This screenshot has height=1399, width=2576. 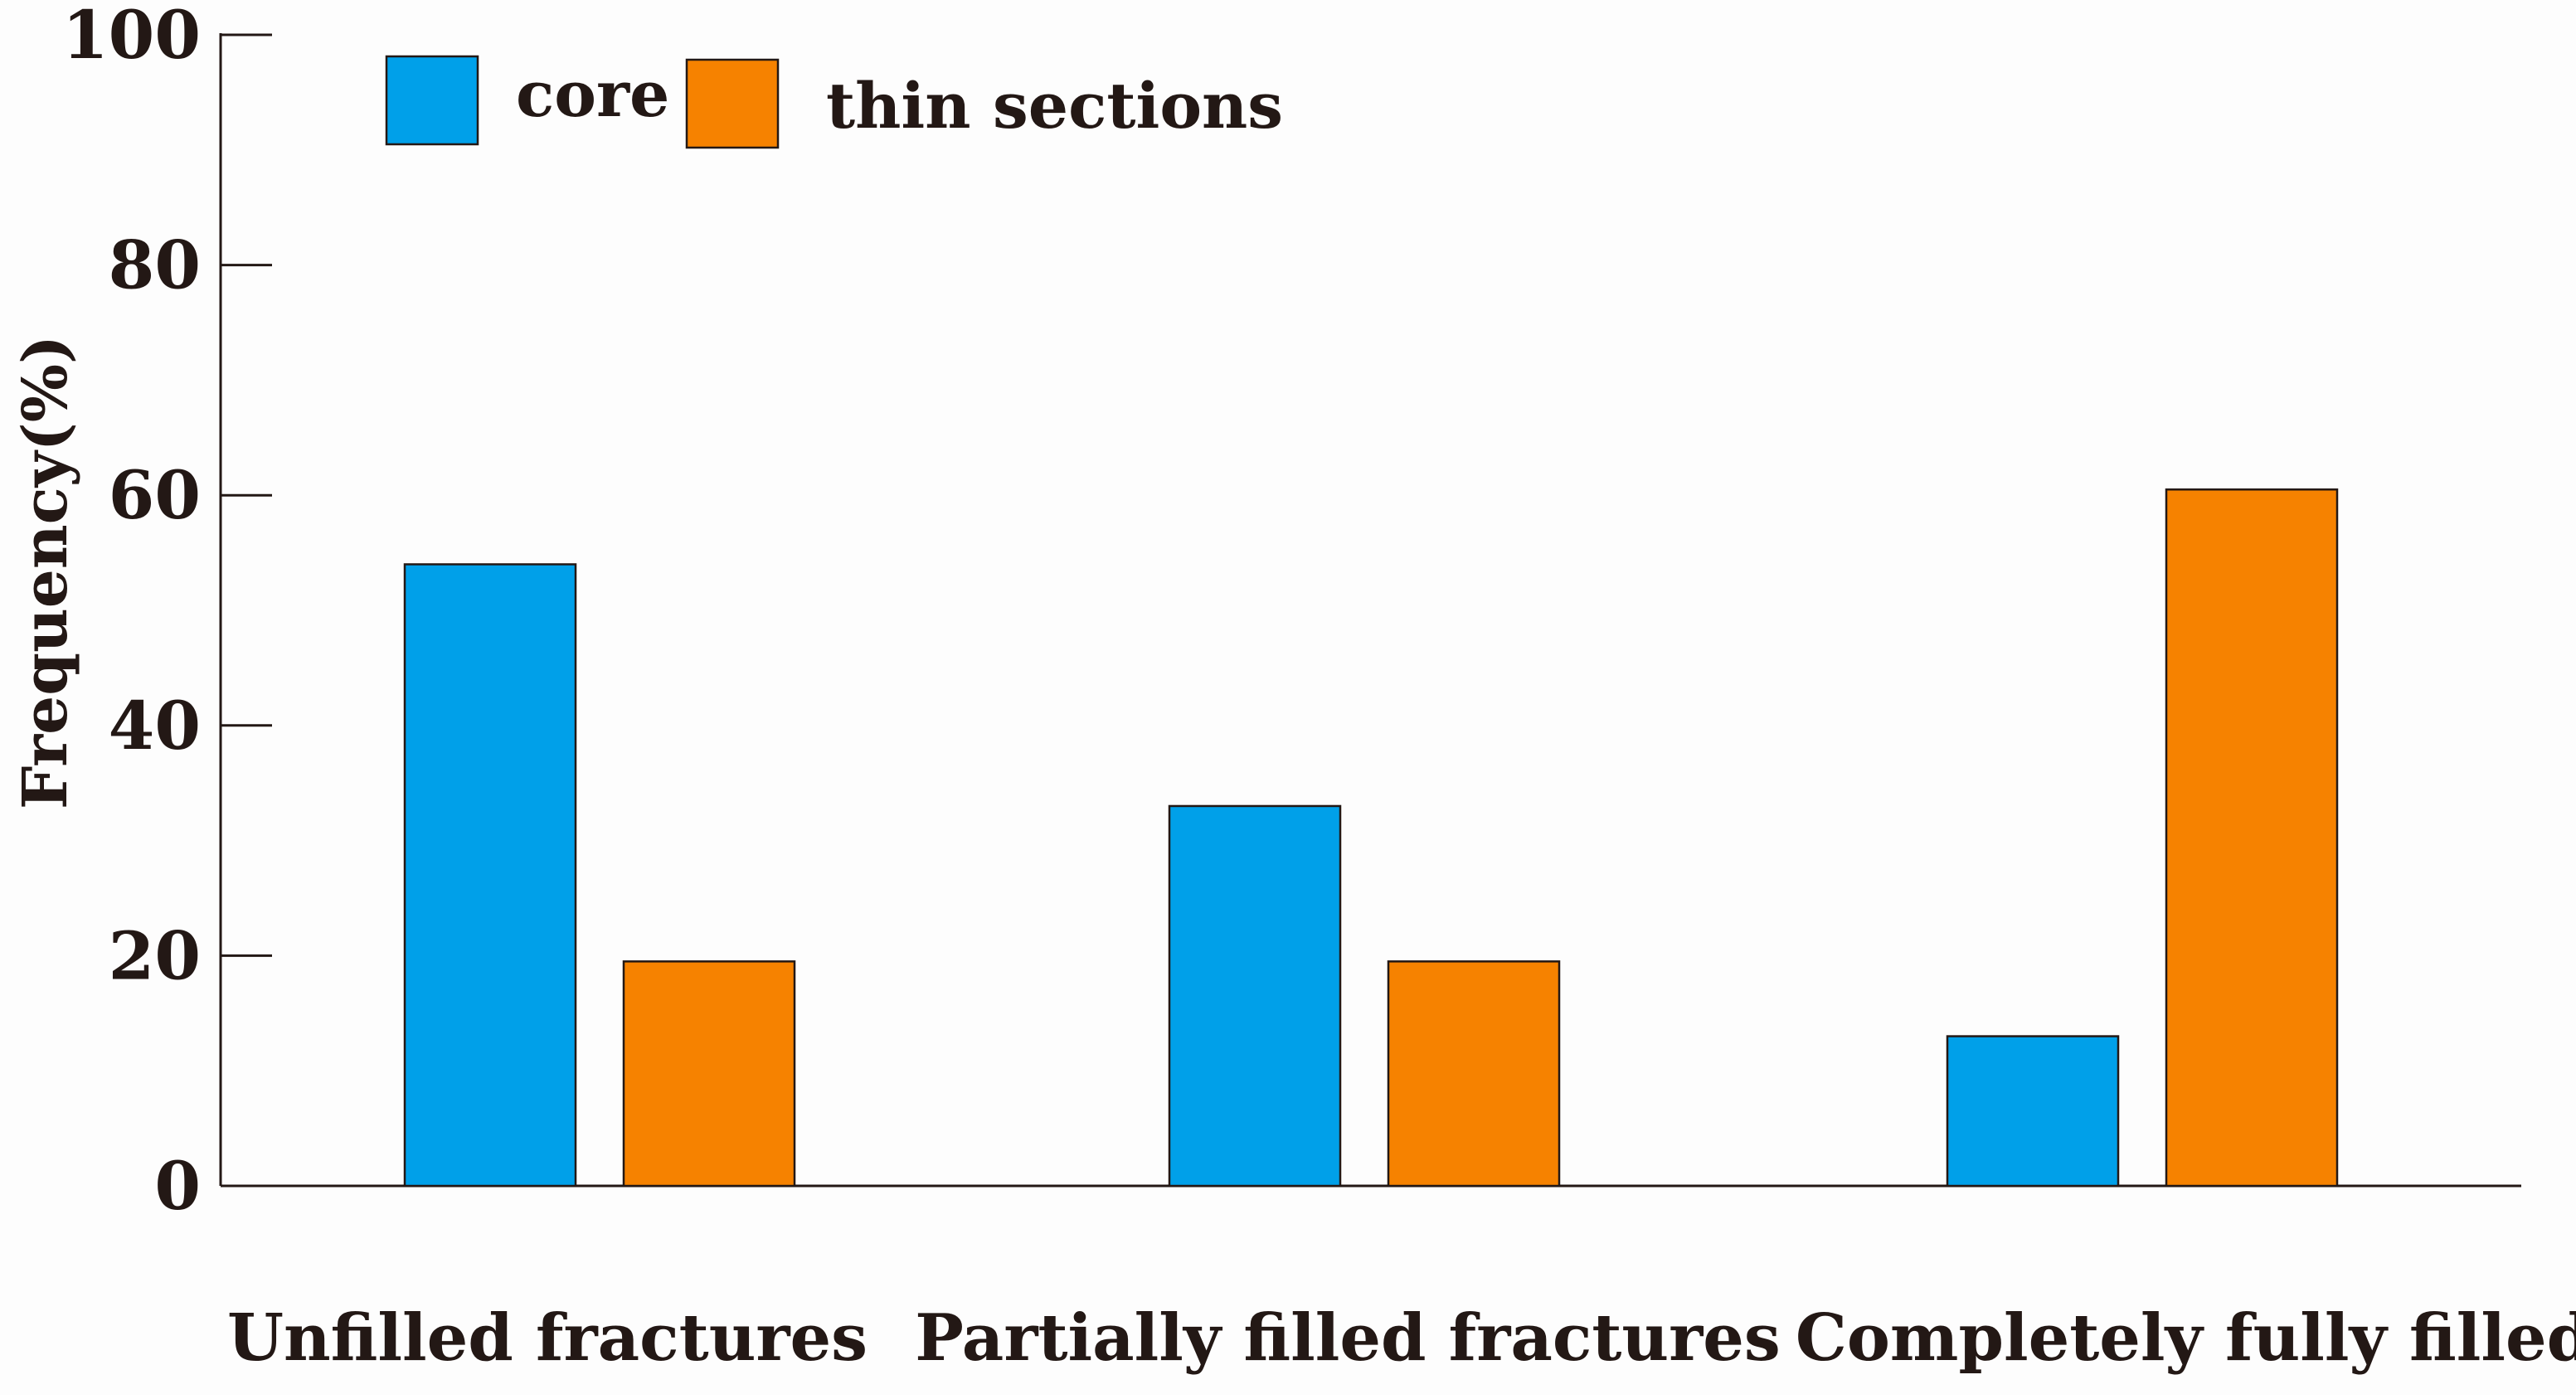 What do you see at coordinates (177, 1186) in the screenshot?
I see `y-tick-label: 0` at bounding box center [177, 1186].